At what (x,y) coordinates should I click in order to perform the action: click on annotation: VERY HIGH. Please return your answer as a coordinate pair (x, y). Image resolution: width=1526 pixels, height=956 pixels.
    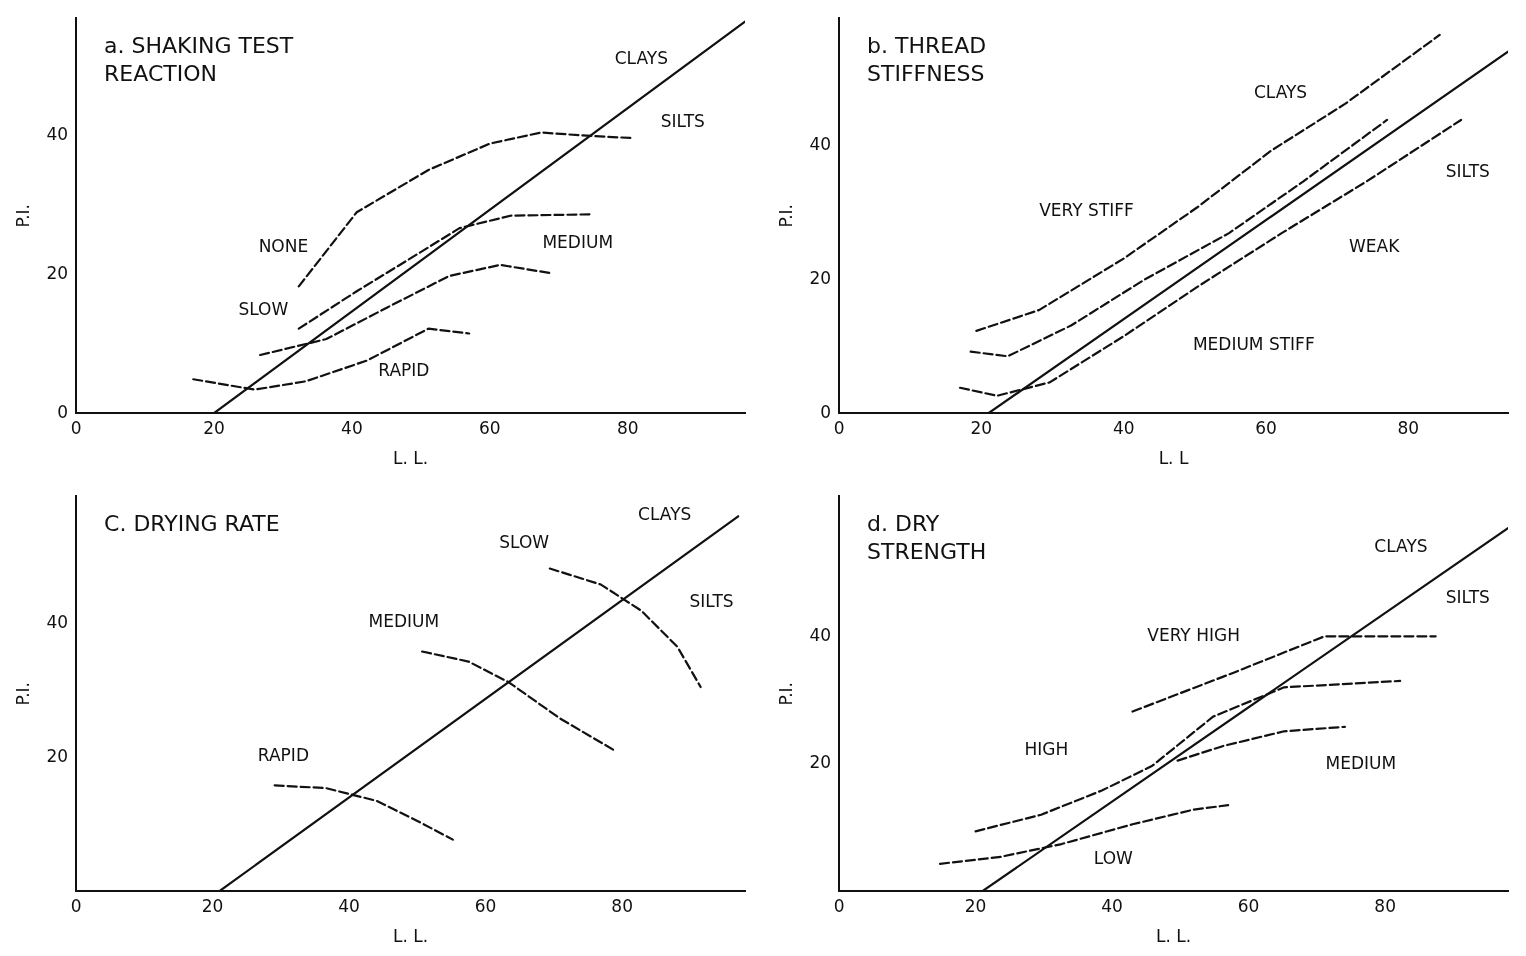
    Looking at the image, I should click on (1193, 634).